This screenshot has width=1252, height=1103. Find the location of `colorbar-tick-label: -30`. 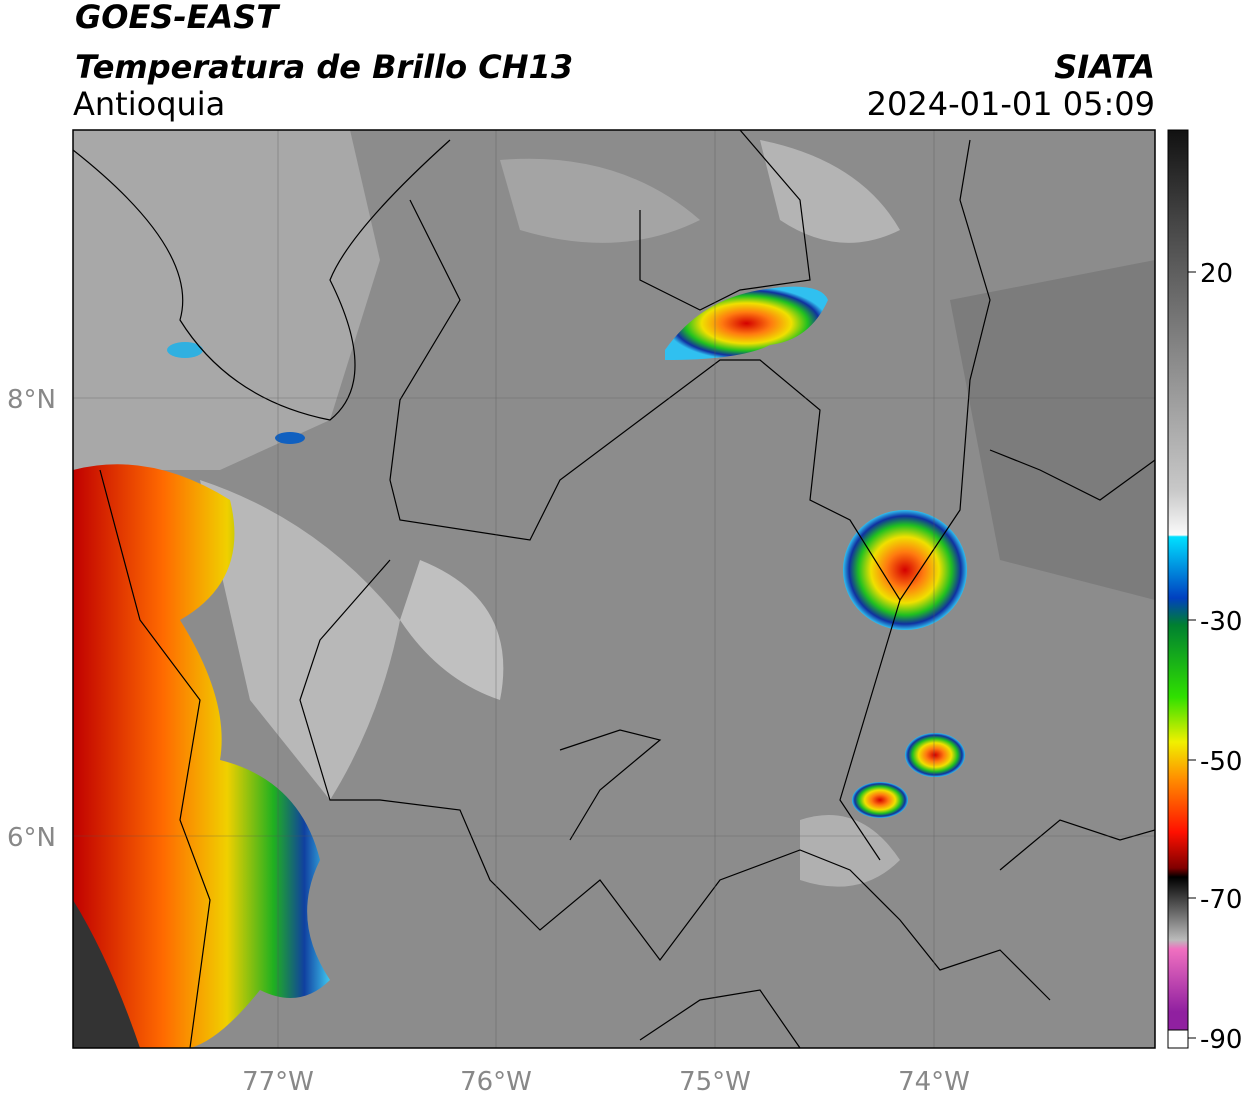

colorbar-tick-label: -30 is located at coordinates (1221, 622).